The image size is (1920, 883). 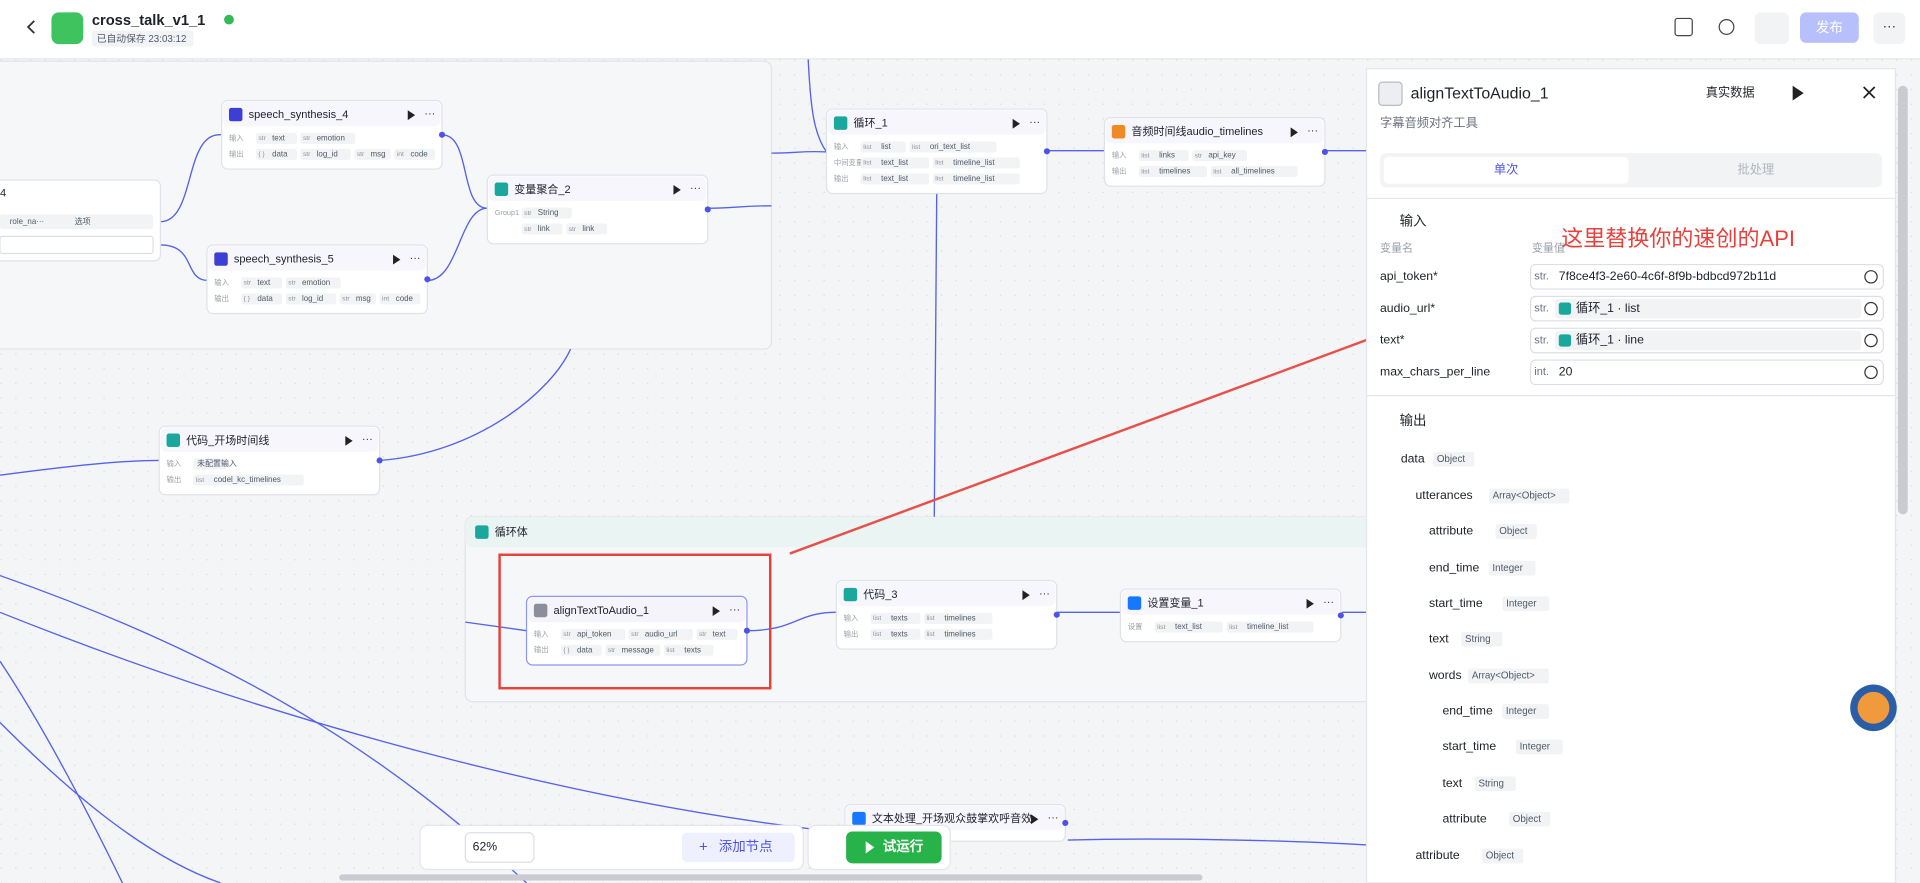 What do you see at coordinates (1608, 308) in the screenshot?
I see `param-value: 循环_1 · list` at bounding box center [1608, 308].